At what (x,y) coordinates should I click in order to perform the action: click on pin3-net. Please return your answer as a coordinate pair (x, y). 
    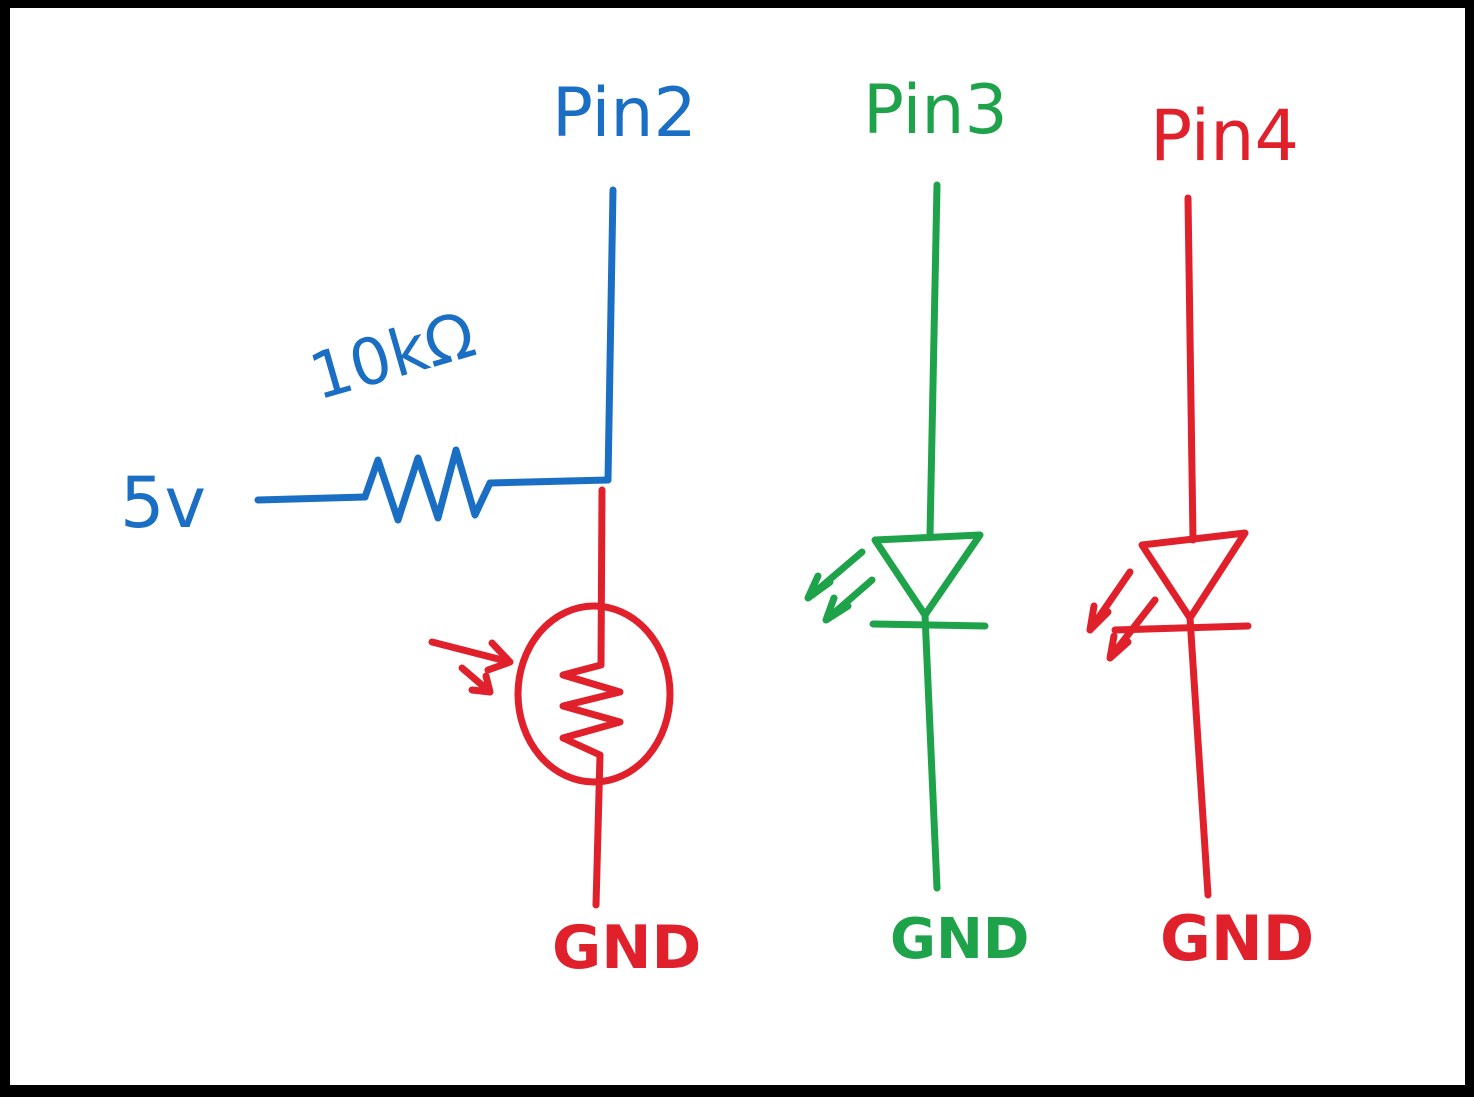
    Looking at the image, I should click on (896, 536).